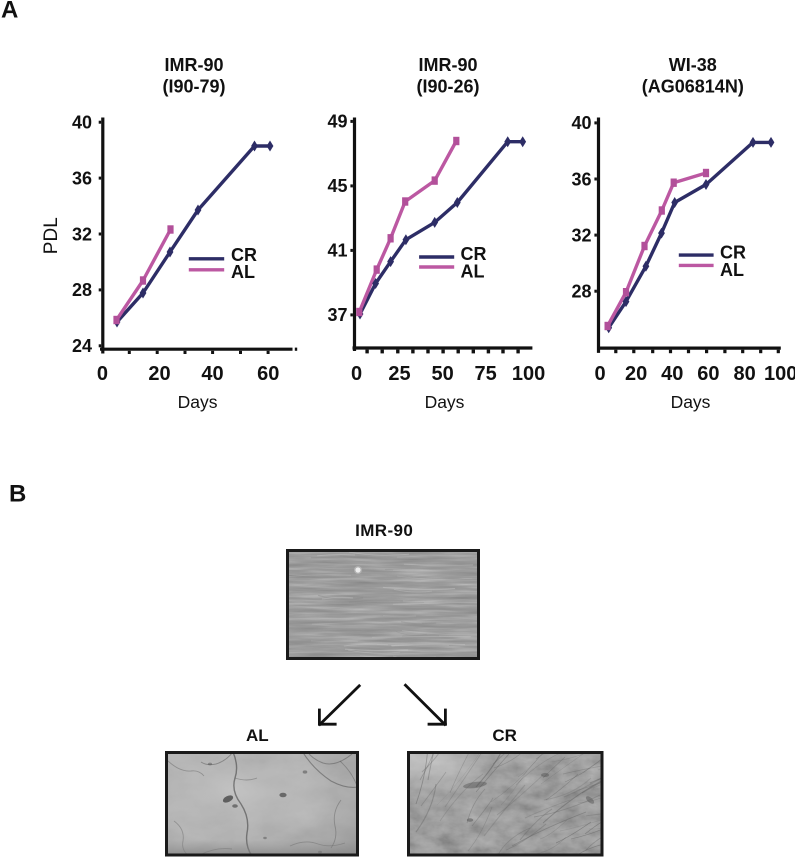  What do you see at coordinates (337, 186) in the screenshot?
I see `svg-text: 45` at bounding box center [337, 186].